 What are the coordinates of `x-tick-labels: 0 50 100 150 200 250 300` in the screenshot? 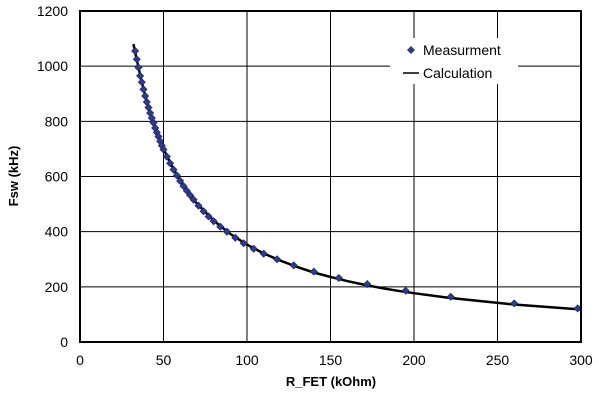 It's located at (334, 360).